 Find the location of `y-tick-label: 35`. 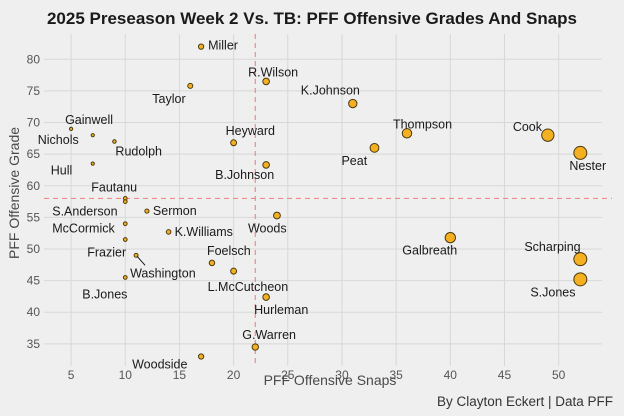

y-tick-label: 35 is located at coordinates (34, 344).